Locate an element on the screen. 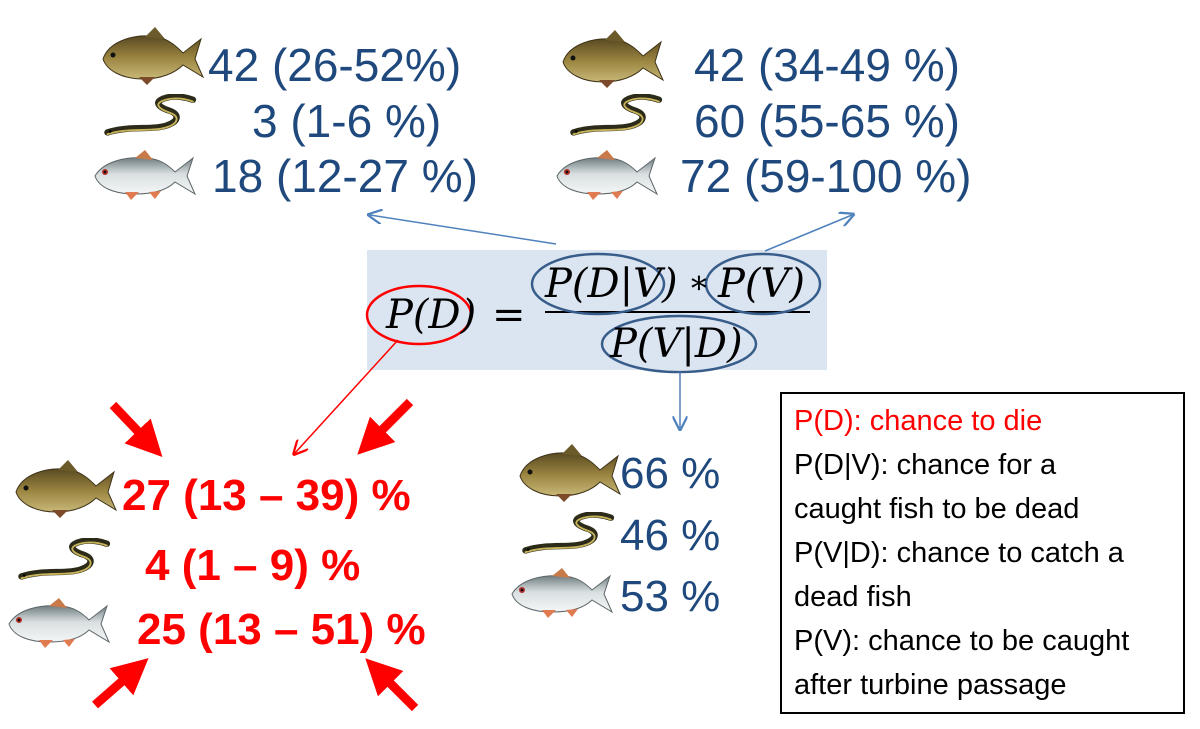 The width and height of the screenshot is (1200, 729). formula-box is located at coordinates (597, 310).